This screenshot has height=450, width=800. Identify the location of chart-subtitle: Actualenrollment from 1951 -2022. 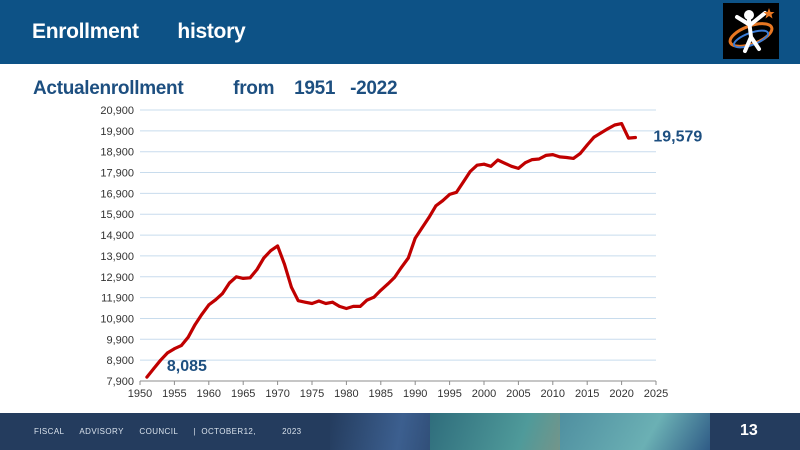
(215, 88).